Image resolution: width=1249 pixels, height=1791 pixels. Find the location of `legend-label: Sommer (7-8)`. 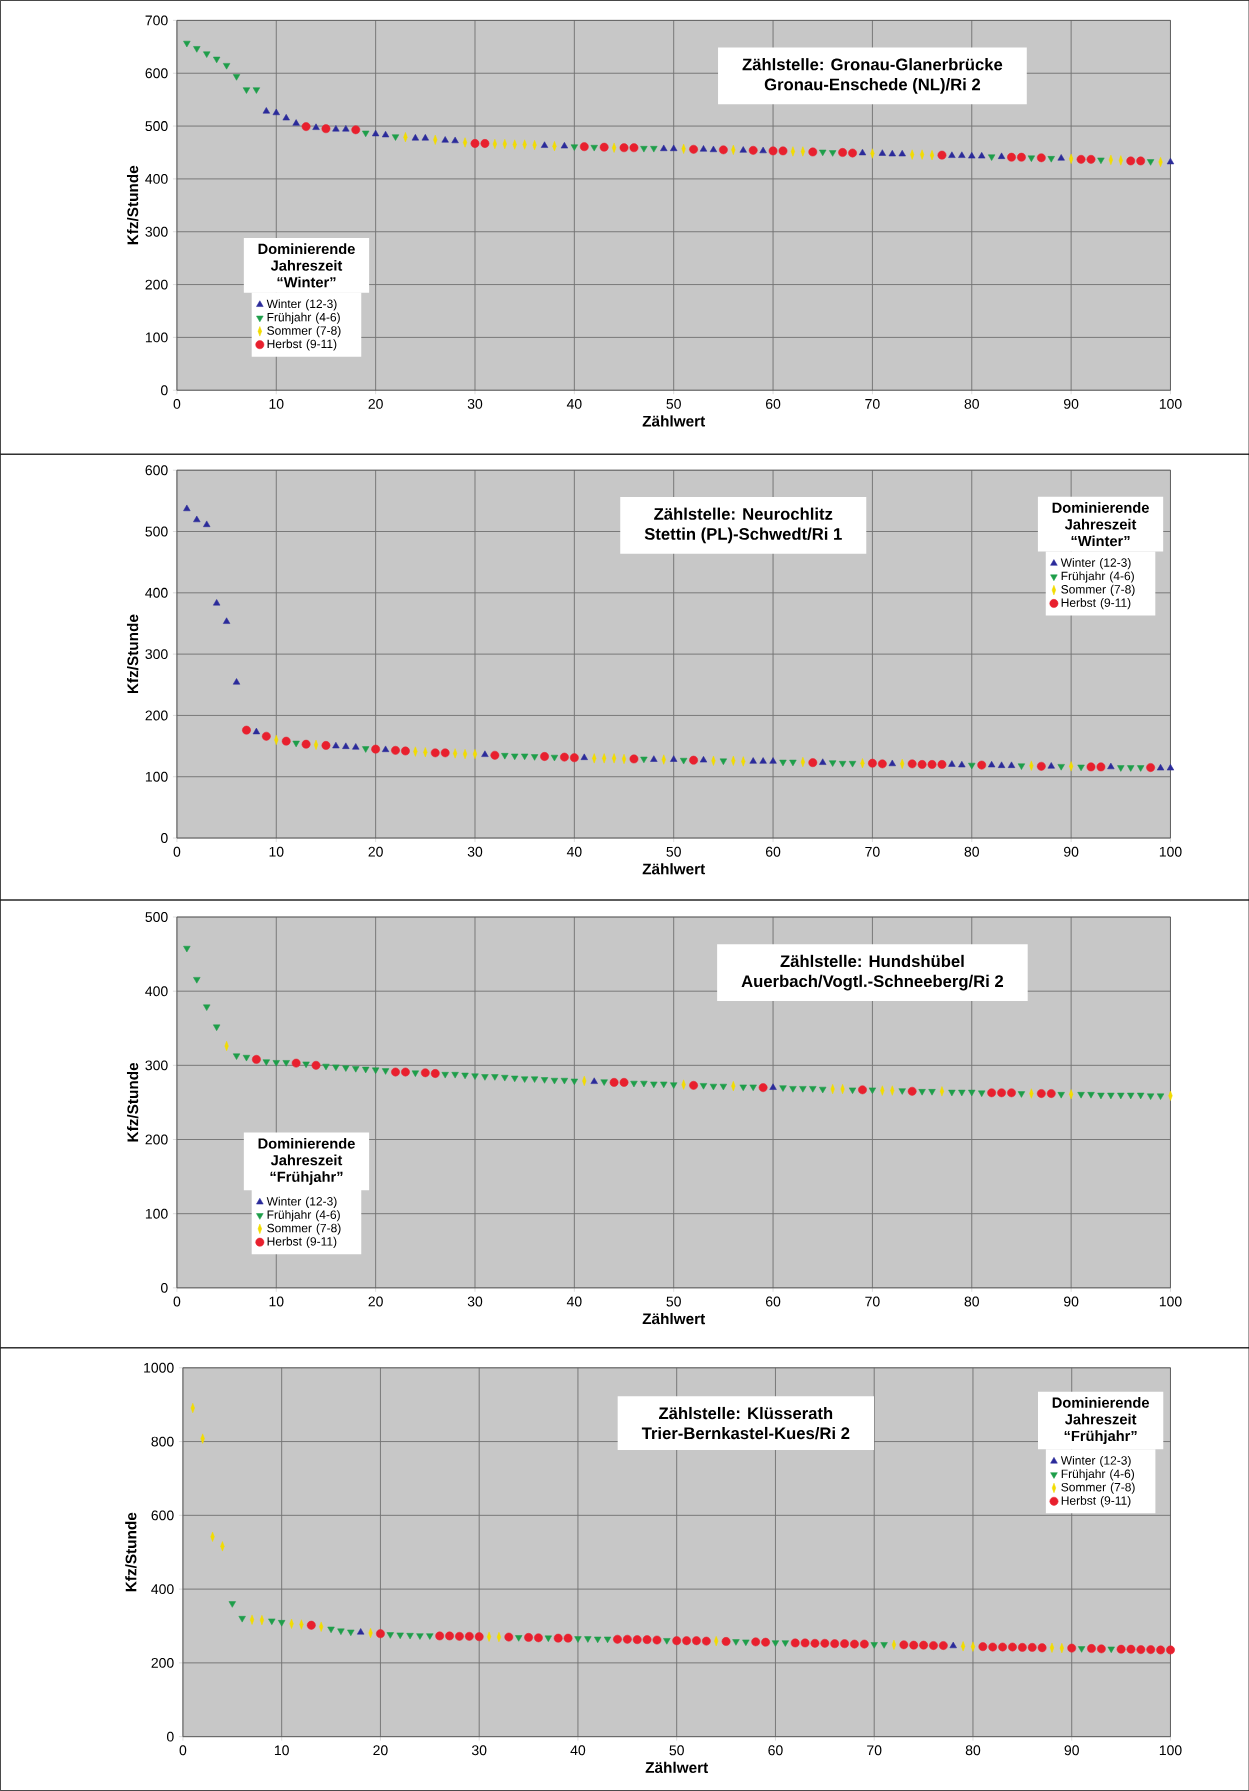

legend-label: Sommer (7-8) is located at coordinates (1098, 1488).